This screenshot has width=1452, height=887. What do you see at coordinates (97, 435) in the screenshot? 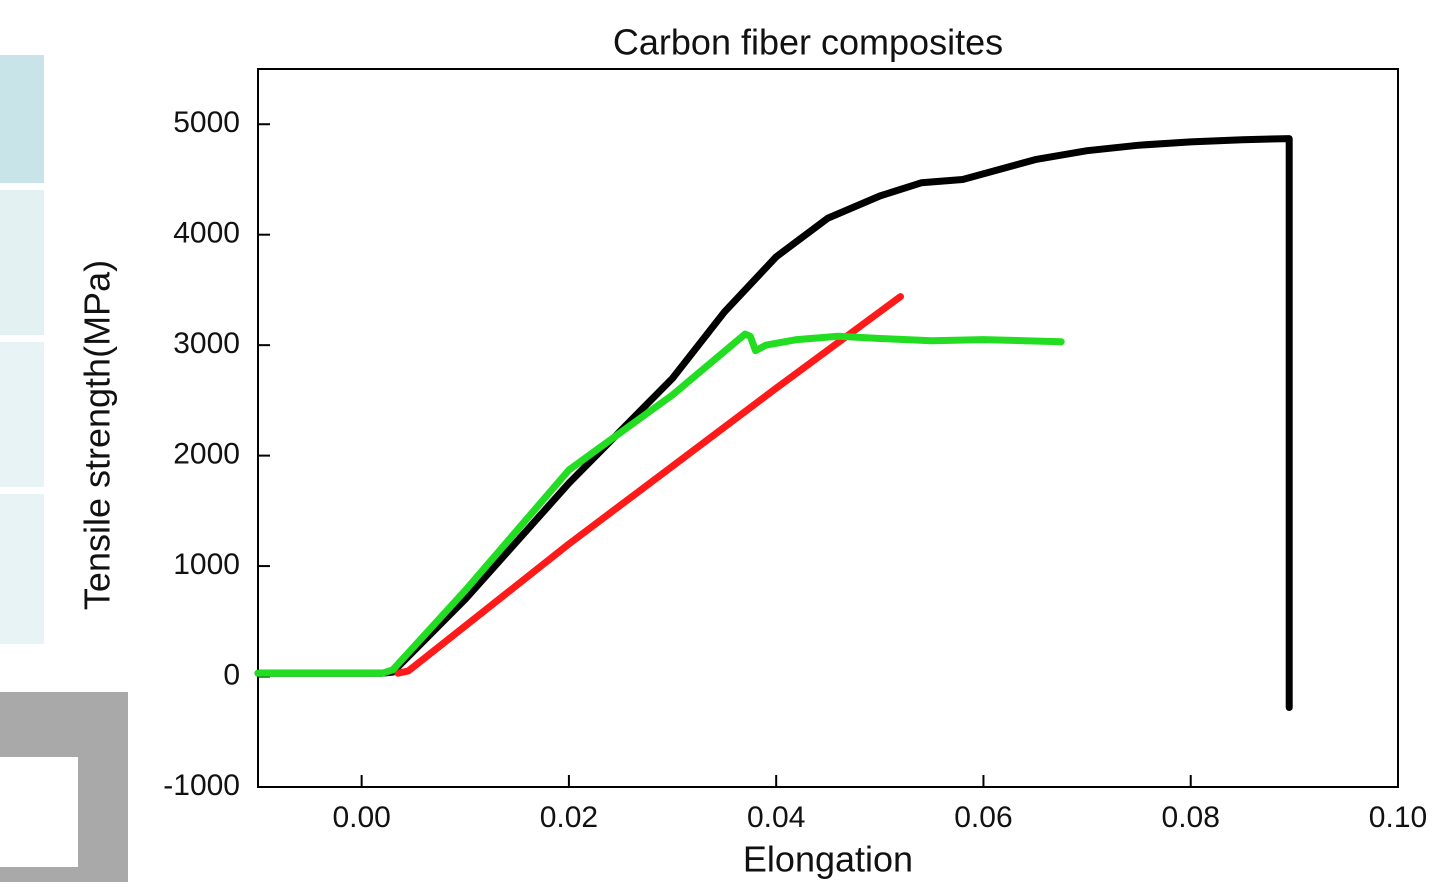
I see `y-axis-label: Tensile strength(MPa)` at bounding box center [97, 435].